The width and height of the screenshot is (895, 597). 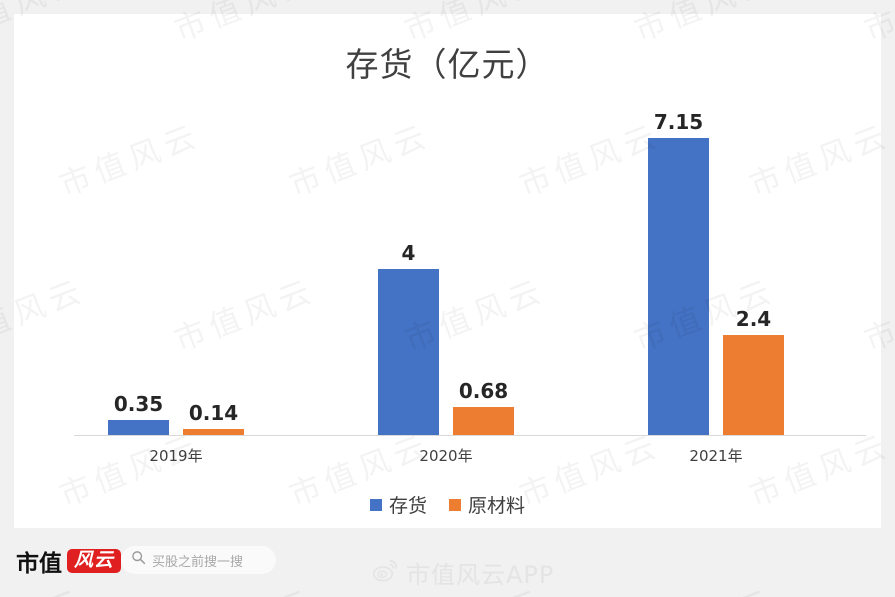 What do you see at coordinates (213, 432) in the screenshot?
I see `bar-原材料-2019年` at bounding box center [213, 432].